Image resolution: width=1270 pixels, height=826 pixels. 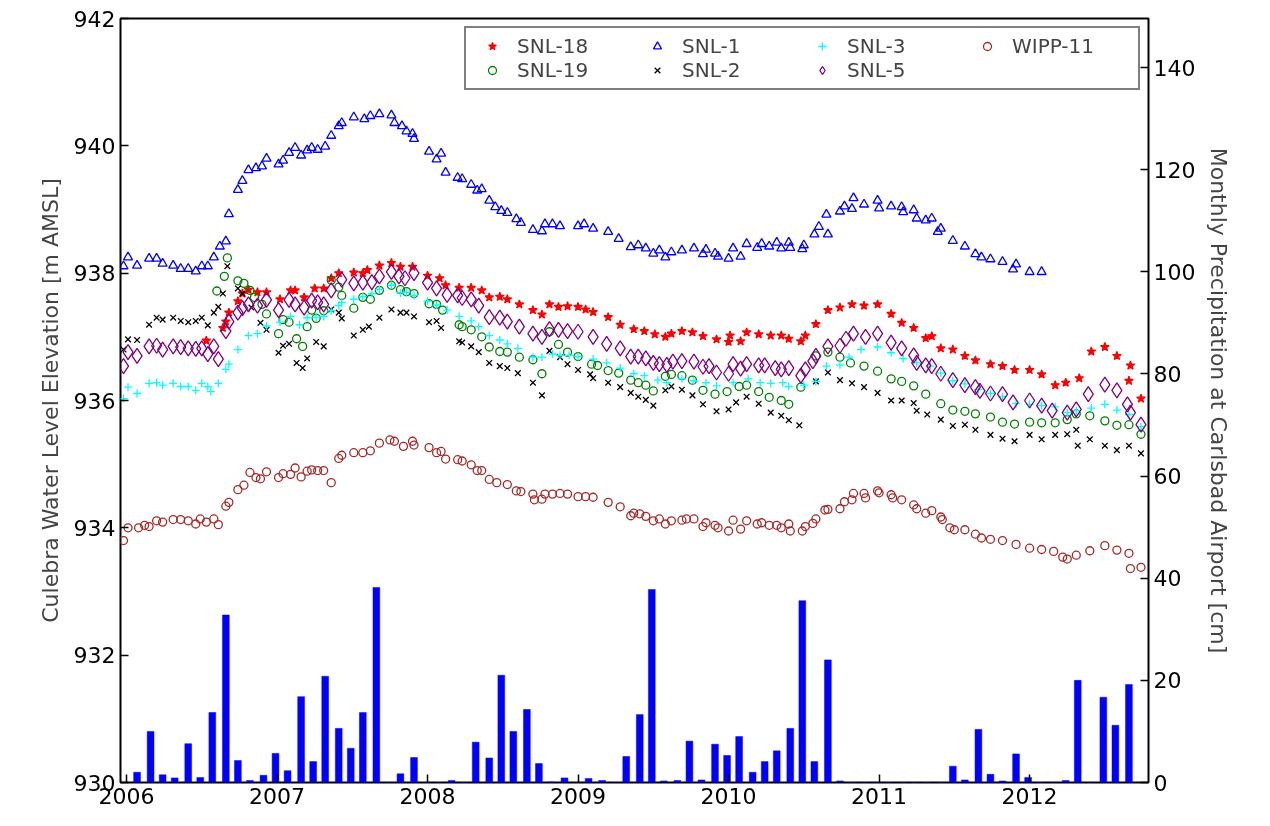 What do you see at coordinates (1029, 796) in the screenshot?
I see `x-tick-label: 2012` at bounding box center [1029, 796].